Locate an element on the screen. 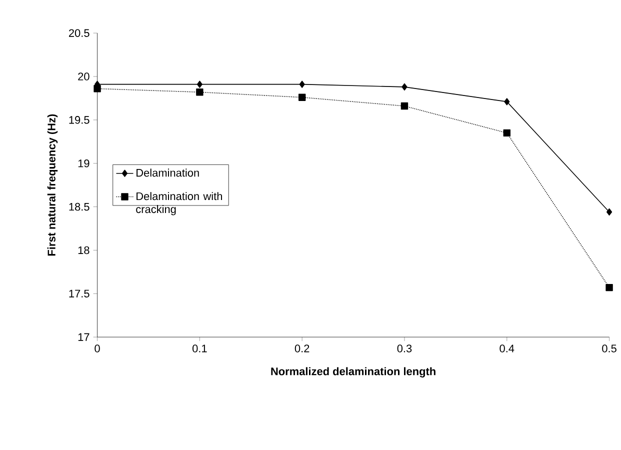 This screenshot has height=450, width=621. y-tick-label: 20 is located at coordinates (84, 76).